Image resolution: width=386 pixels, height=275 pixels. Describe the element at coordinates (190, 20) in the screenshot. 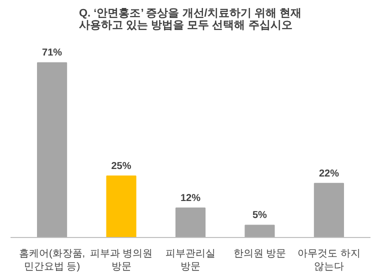

I see `chart-title: Q. ‘안면홍조’ 증상을 개선/치료하기 위해 현재 사용하고 있는 방법을 모두 선택해 주십시오` at that location.